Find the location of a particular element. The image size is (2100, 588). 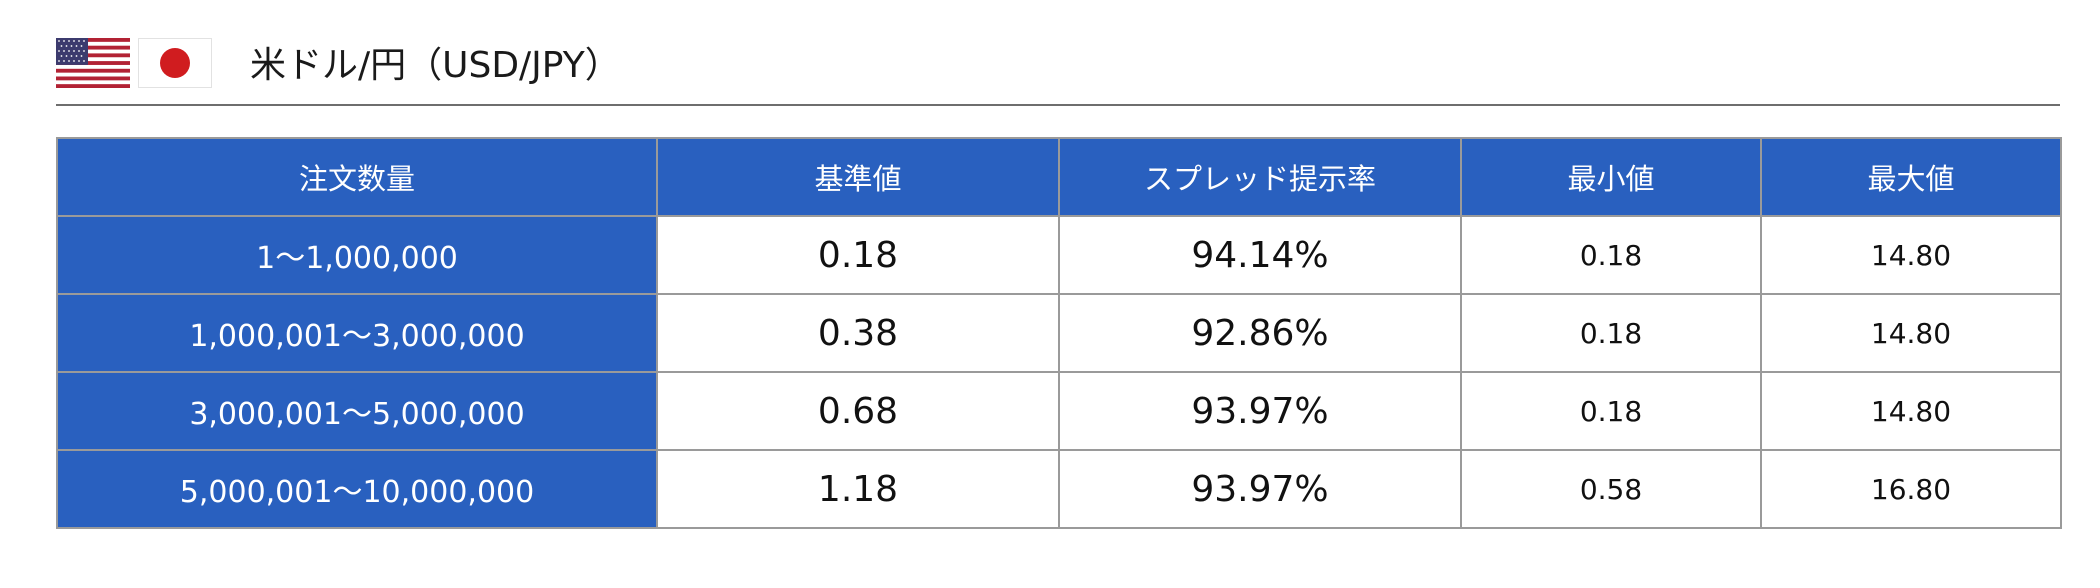

column-header-min: 最小値 is located at coordinates (1611, 177).